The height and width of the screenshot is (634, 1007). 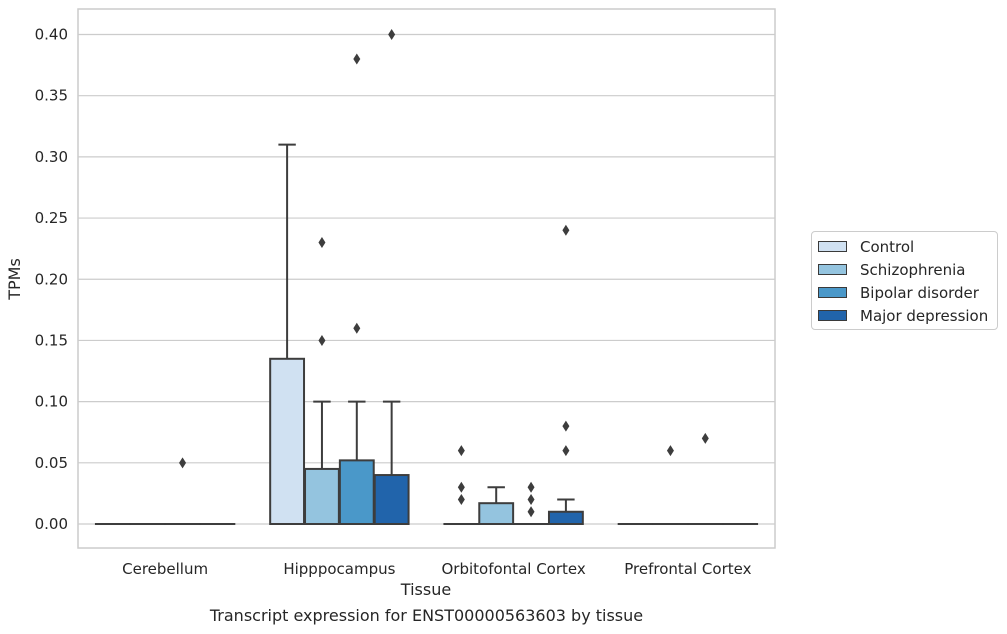 I want to click on legend-item: Control, so click(x=904, y=246).